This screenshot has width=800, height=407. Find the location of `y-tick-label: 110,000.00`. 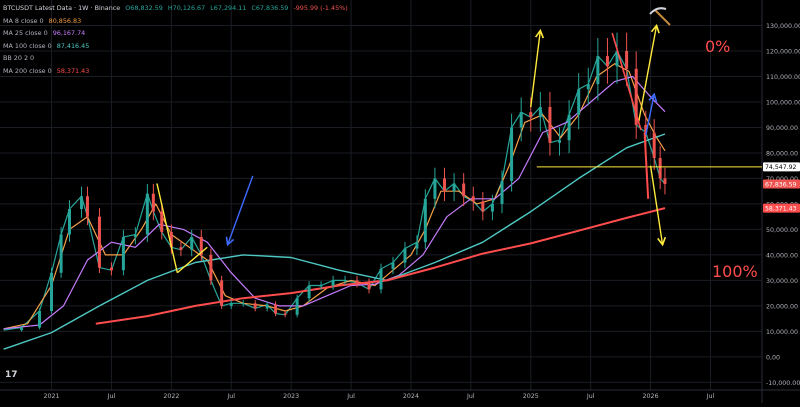

y-tick-label: 110,000.00 is located at coordinates (783, 77).